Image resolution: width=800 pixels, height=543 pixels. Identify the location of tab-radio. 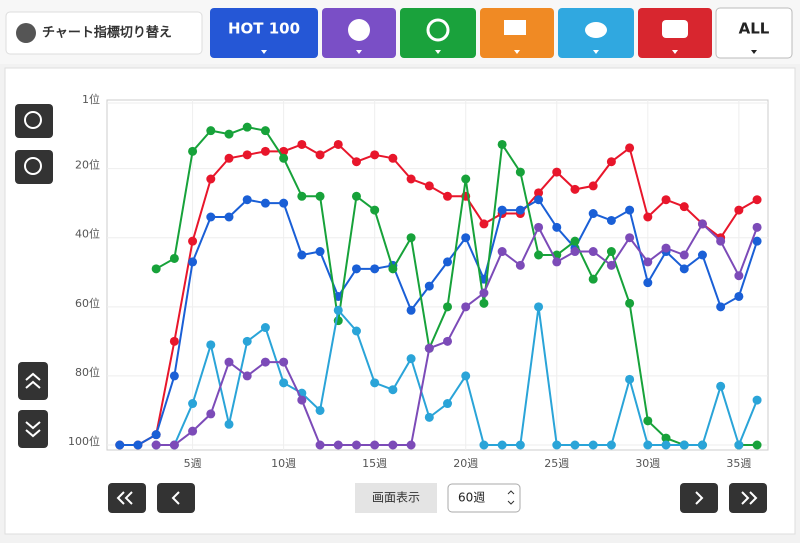
(438, 33).